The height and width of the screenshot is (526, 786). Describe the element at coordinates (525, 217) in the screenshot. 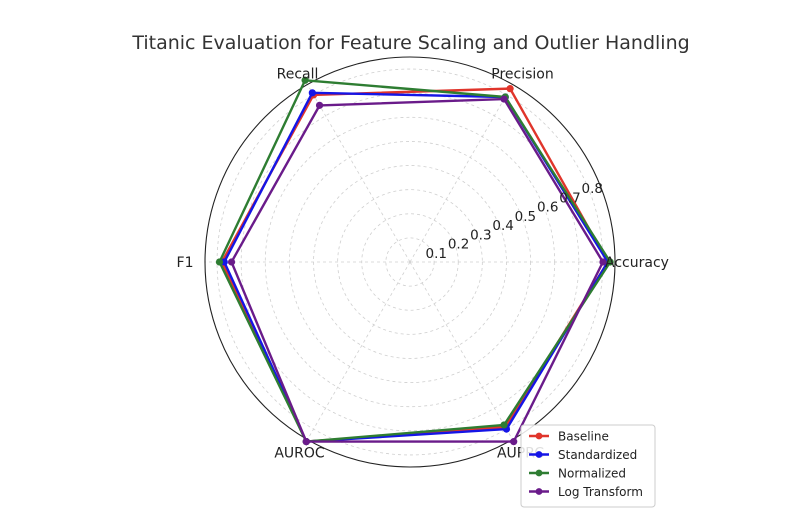

I see `radial-tick-label: 0.5` at that location.